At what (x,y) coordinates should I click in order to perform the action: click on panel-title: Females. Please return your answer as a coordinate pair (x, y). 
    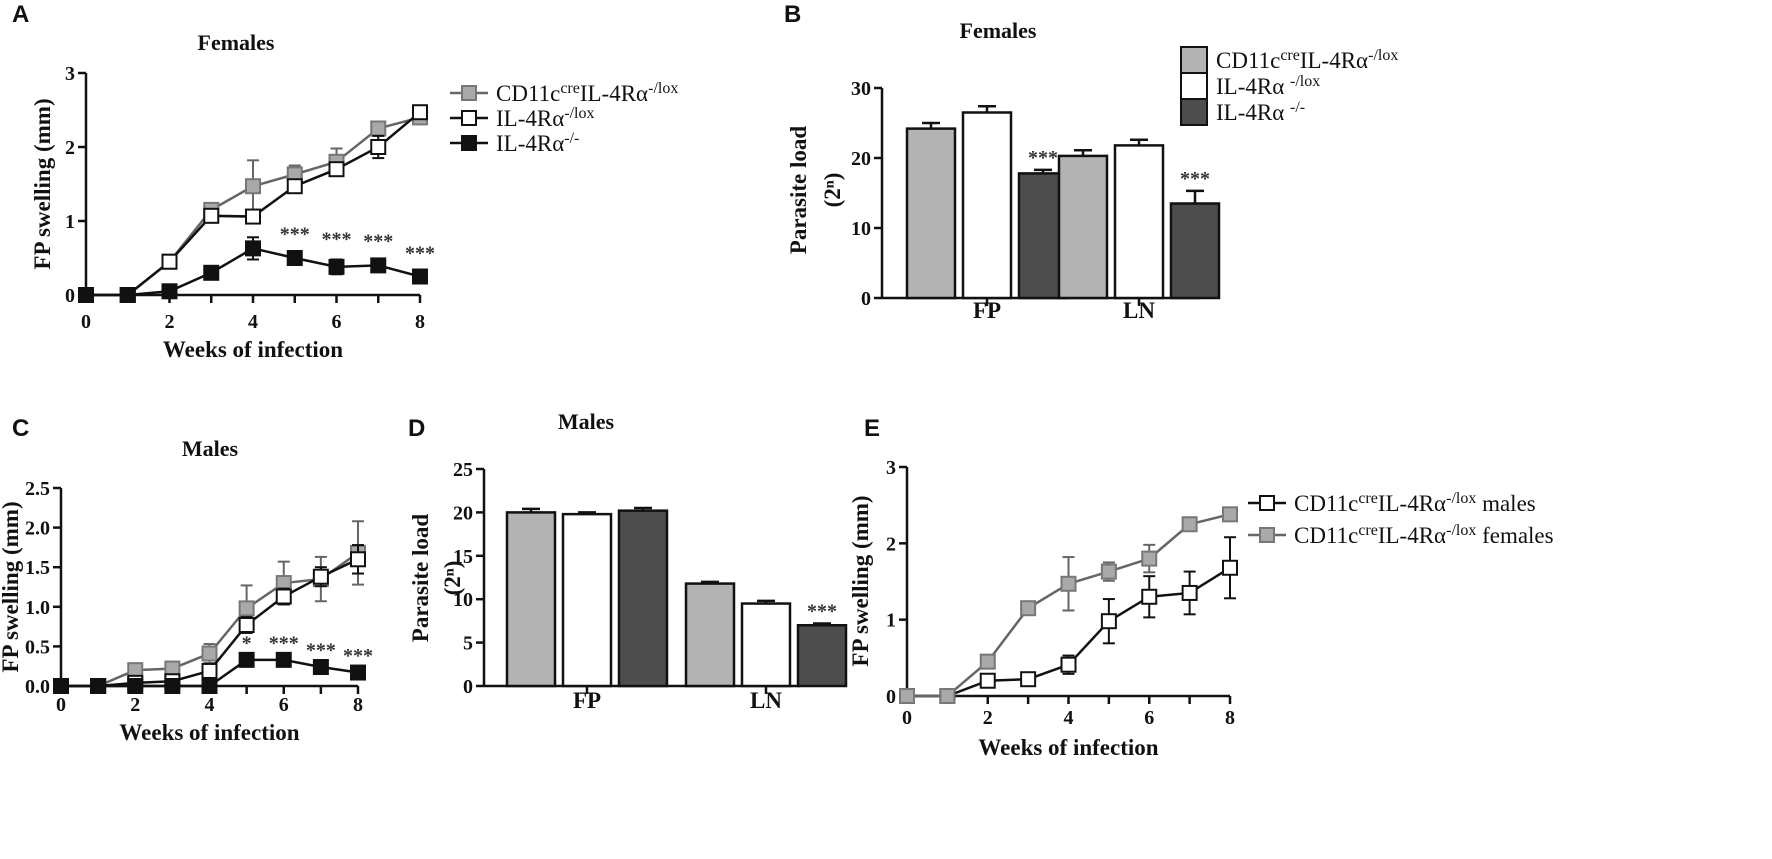
    Looking at the image, I should click on (236, 42).